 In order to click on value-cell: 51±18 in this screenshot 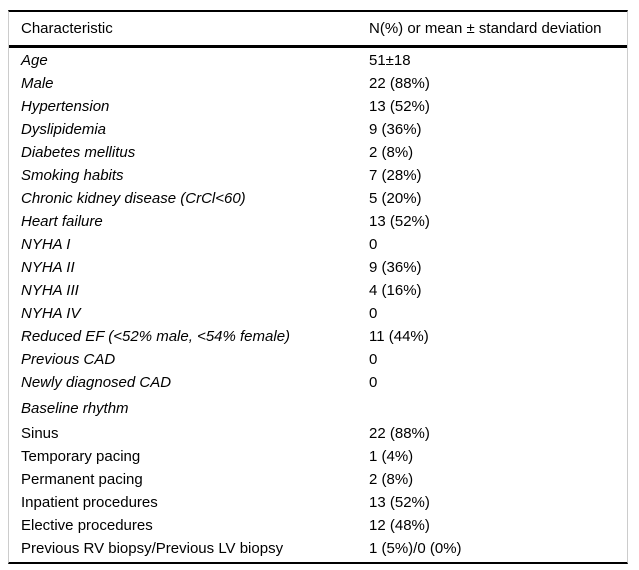, I will do `click(390, 60)`.